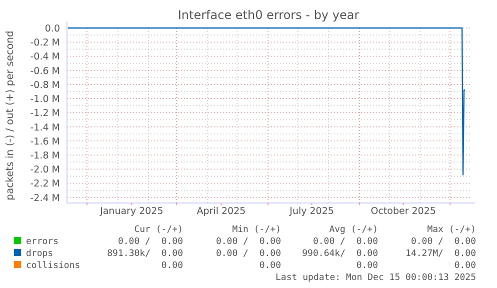  What do you see at coordinates (353, 230) in the screenshot?
I see `text: Avg (-/+)` at bounding box center [353, 230].